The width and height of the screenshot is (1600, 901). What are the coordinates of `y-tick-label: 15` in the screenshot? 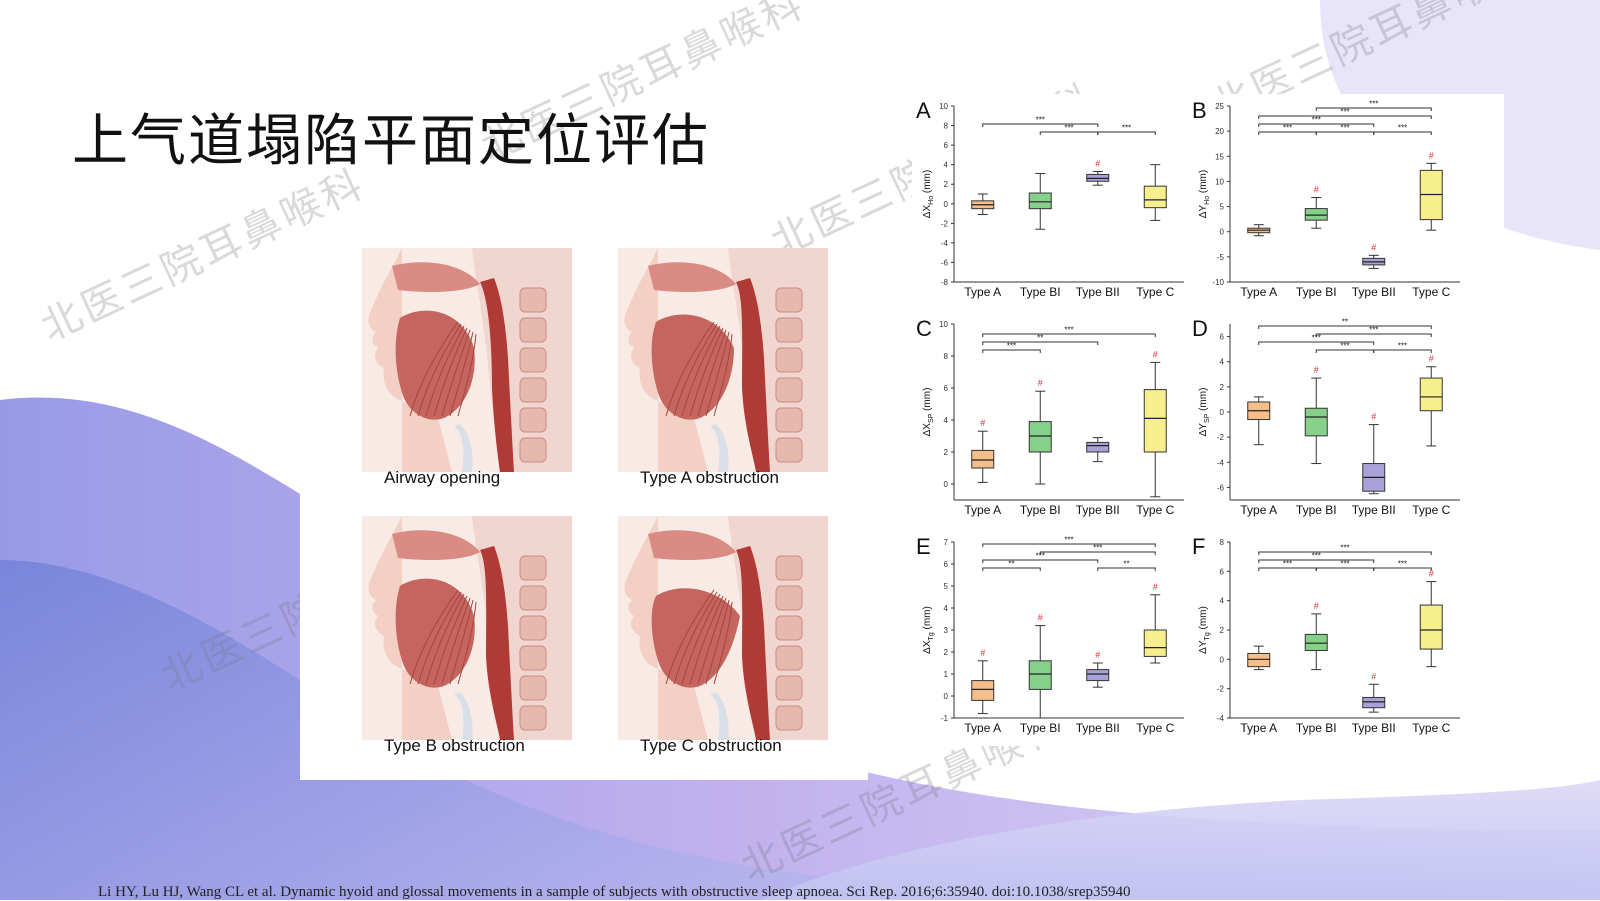 It's located at (1219, 156).